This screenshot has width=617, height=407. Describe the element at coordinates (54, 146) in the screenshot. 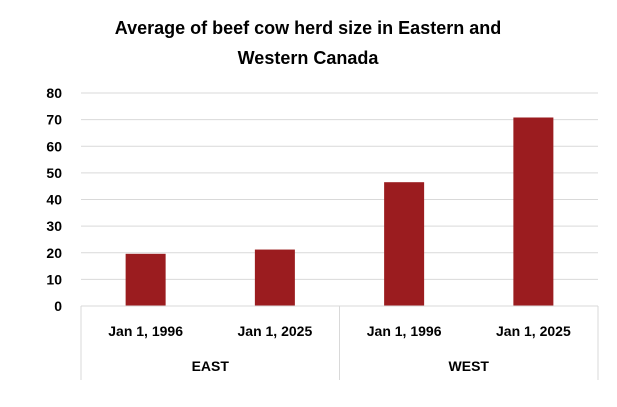

I see `y-tick-label: 60` at that location.